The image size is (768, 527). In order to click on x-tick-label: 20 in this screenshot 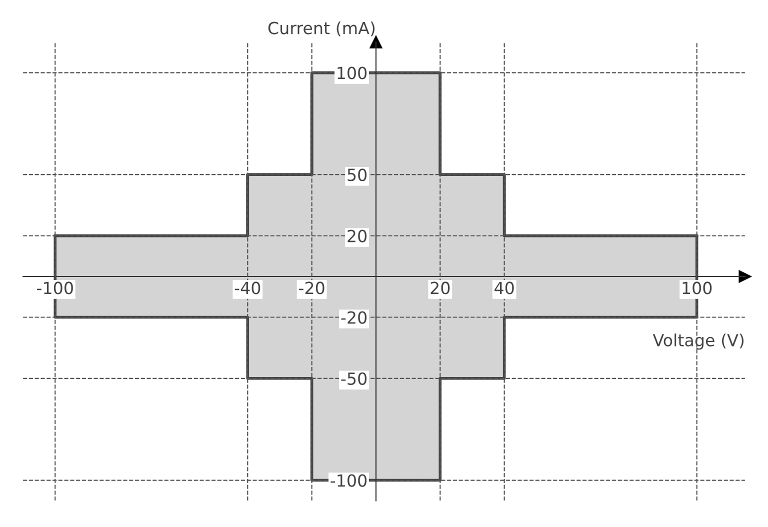, I will do `click(440, 288)`.